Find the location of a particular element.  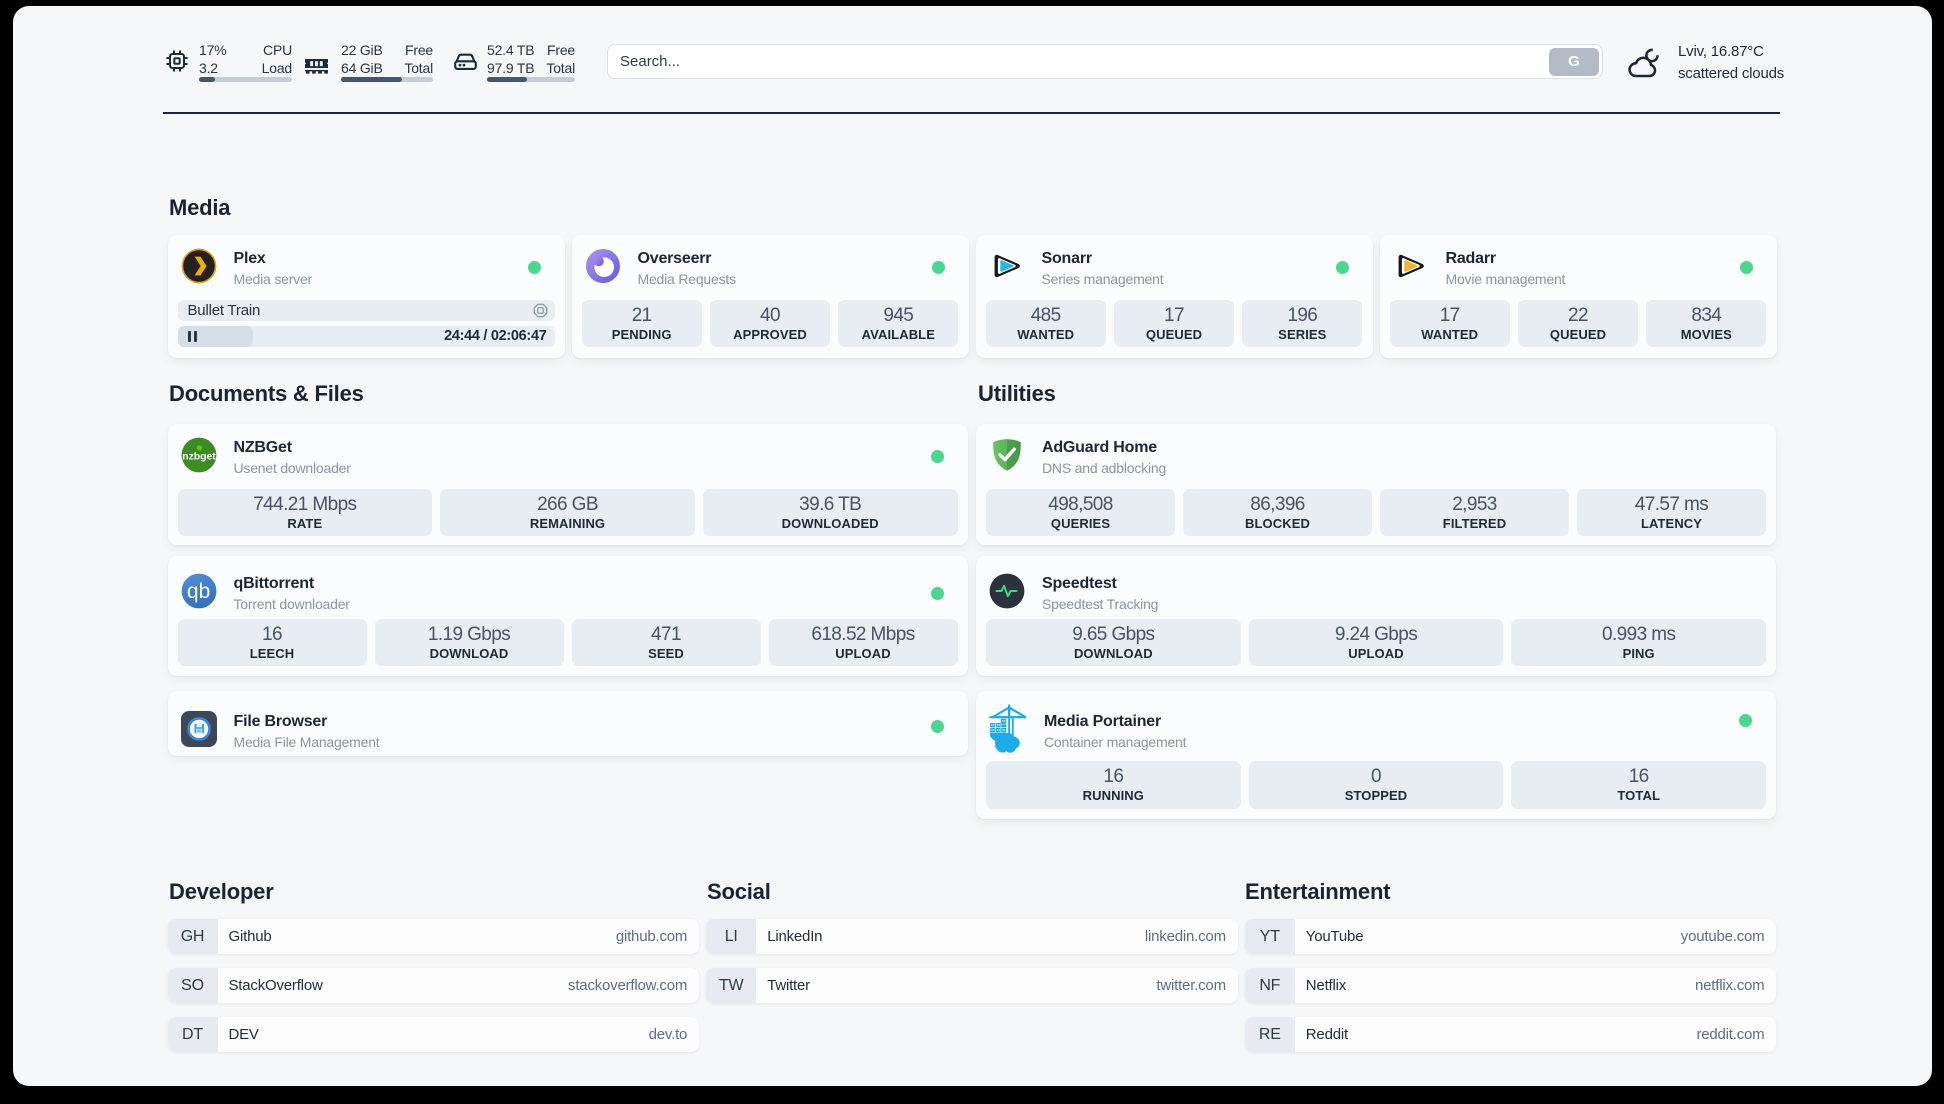

svg-text: qb is located at coordinates (197, 591).